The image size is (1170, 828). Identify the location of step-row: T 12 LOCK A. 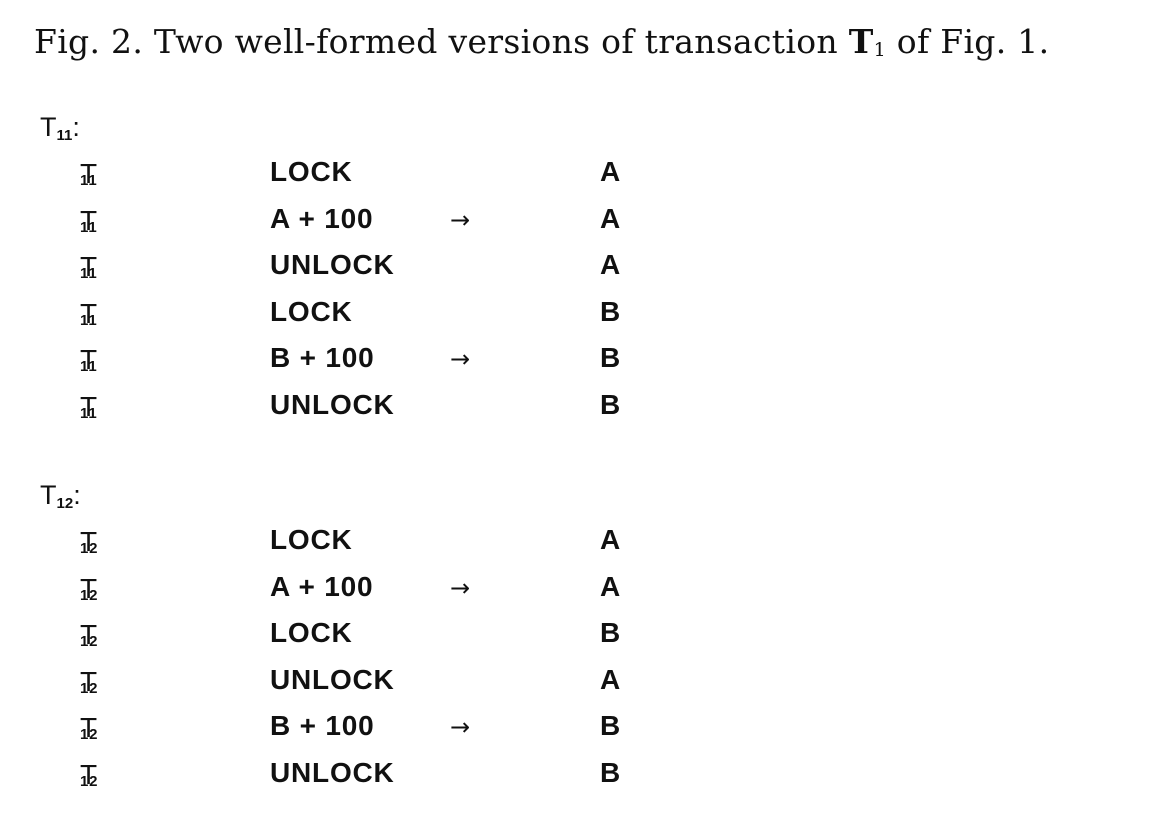
(350, 545).